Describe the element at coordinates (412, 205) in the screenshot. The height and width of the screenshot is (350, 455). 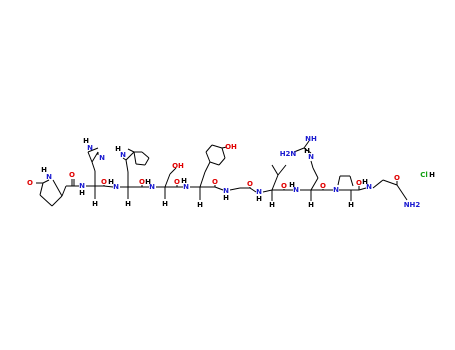
I see `atom-label: NH2` at that location.